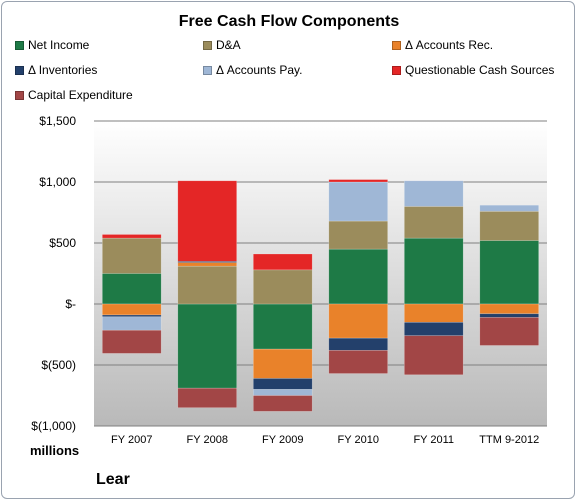 The height and width of the screenshot is (502, 578). Describe the element at coordinates (433, 440) in the screenshot. I see `x-tick-label: FY 2011` at that location.